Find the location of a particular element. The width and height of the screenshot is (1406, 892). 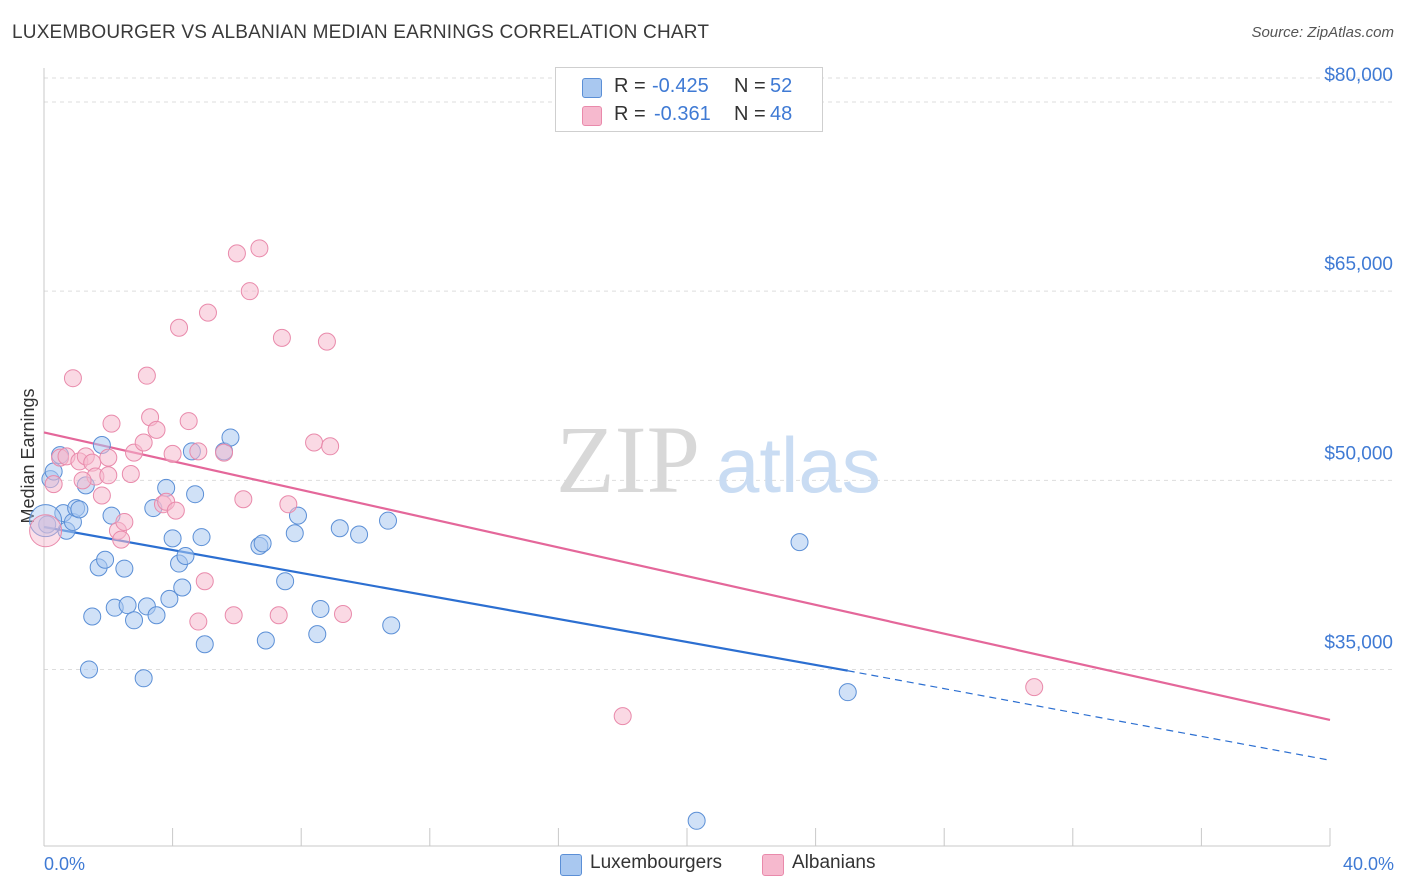

watermark: ZIP atlas is located at coordinates (718, 459).